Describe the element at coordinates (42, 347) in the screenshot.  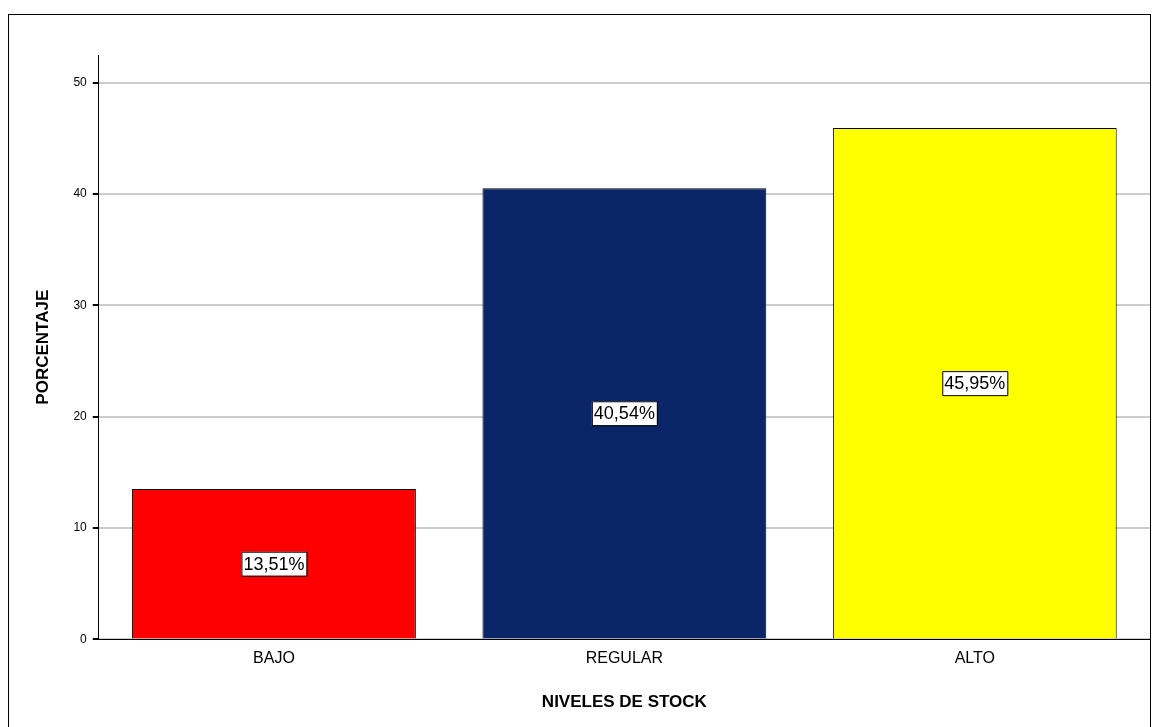
I see `y-axis-title: PORCENTAJE` at that location.